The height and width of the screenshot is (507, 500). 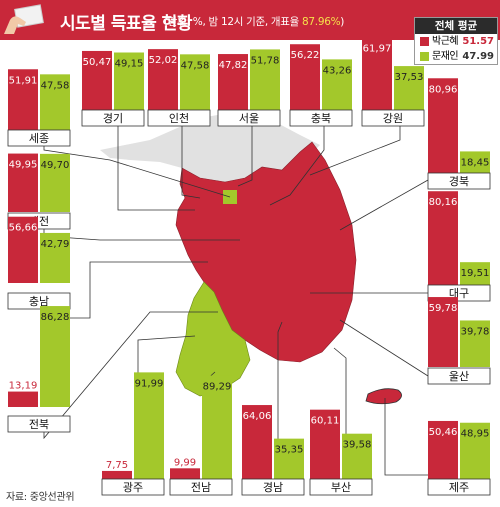 What do you see at coordinates (126, 24) in the screenshot?
I see `chart-title: 시도별 득표율 현황` at bounding box center [126, 24].